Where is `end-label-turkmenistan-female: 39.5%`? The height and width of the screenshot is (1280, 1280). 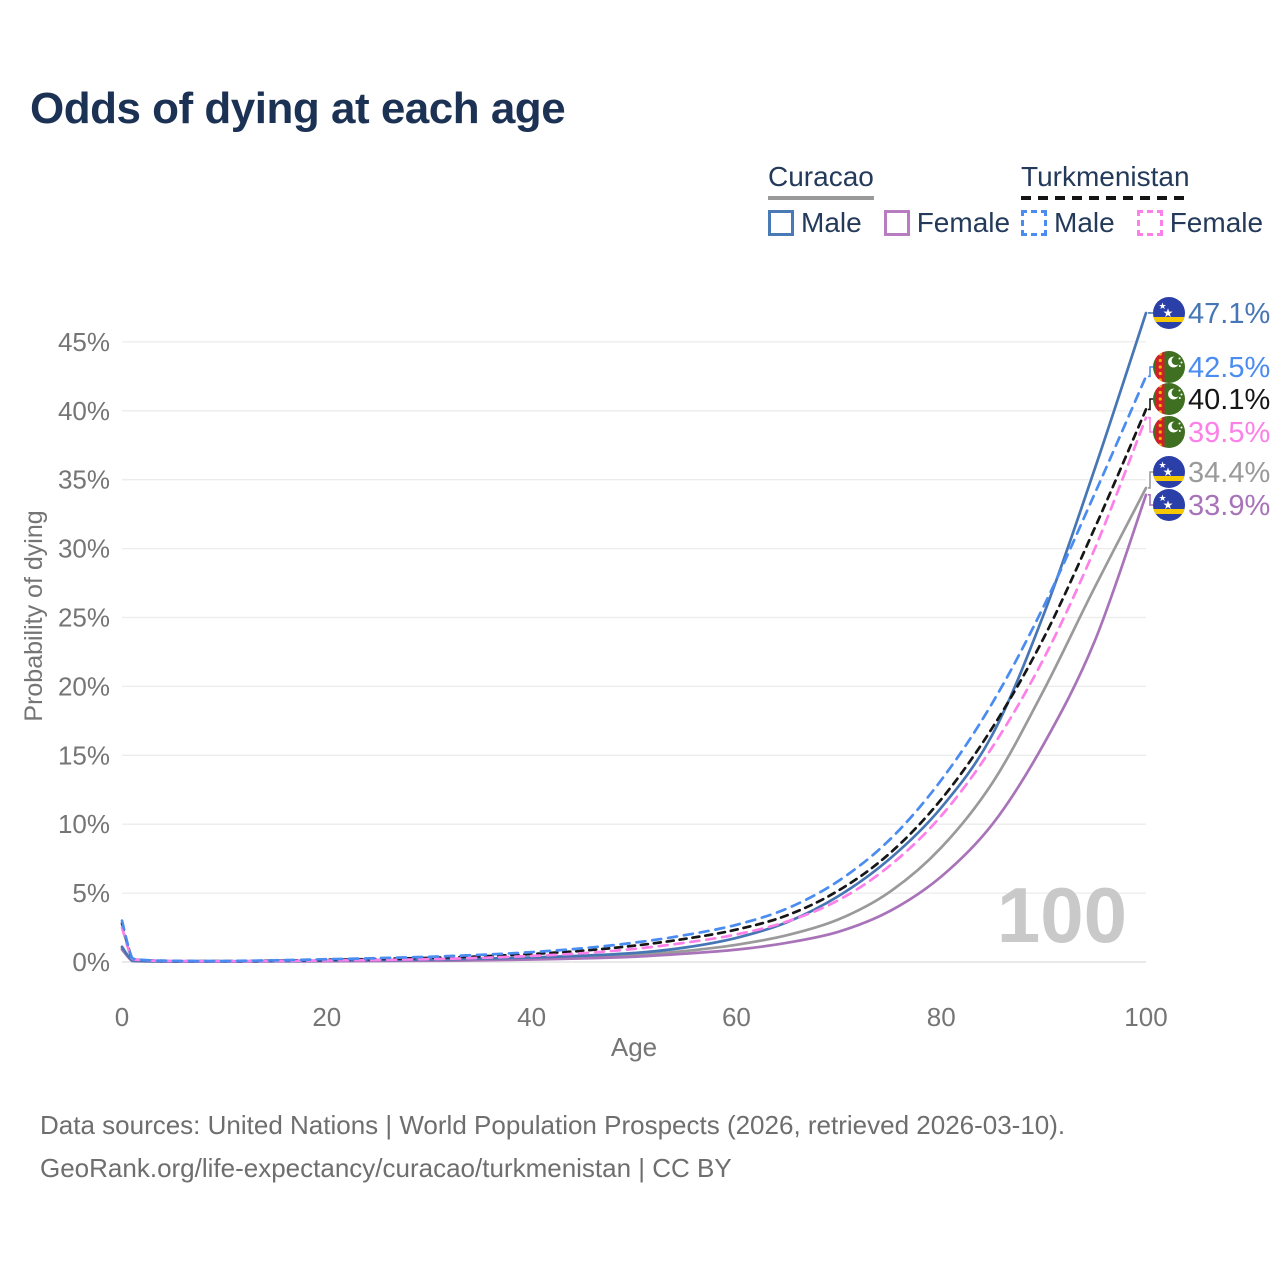 end-label-turkmenistan-female: 39.5% is located at coordinates (1229, 433).